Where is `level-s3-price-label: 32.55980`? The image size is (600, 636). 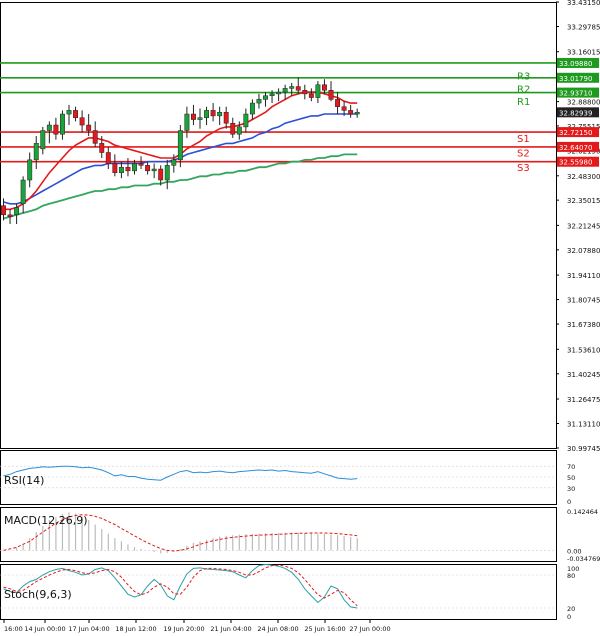 level-s3-price-label: 32.55980 is located at coordinates (575, 163).